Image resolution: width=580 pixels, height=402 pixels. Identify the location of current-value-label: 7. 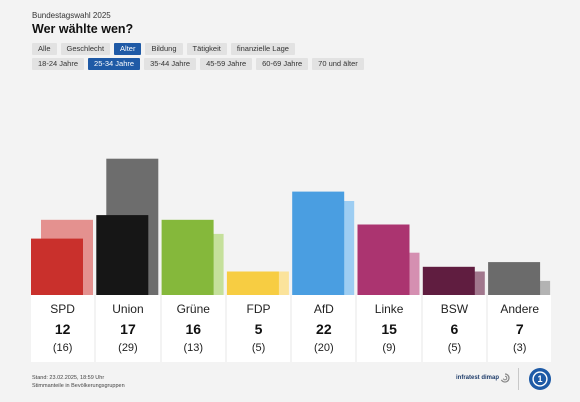
(519, 329).